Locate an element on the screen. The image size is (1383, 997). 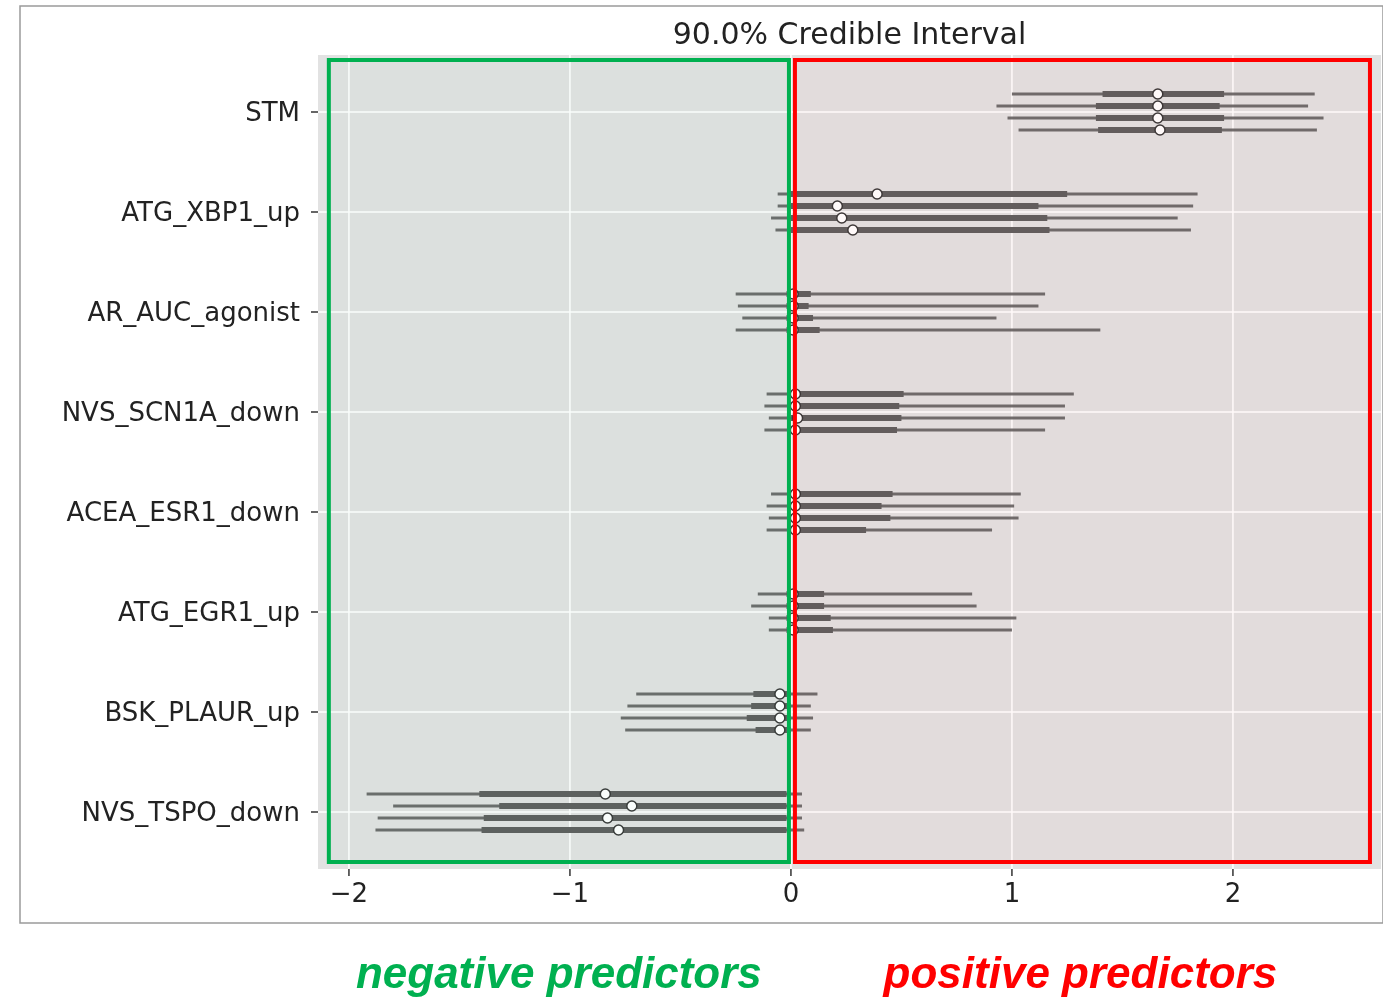
y-tick-label: AR_AUC_agonist is located at coordinates (193, 312).